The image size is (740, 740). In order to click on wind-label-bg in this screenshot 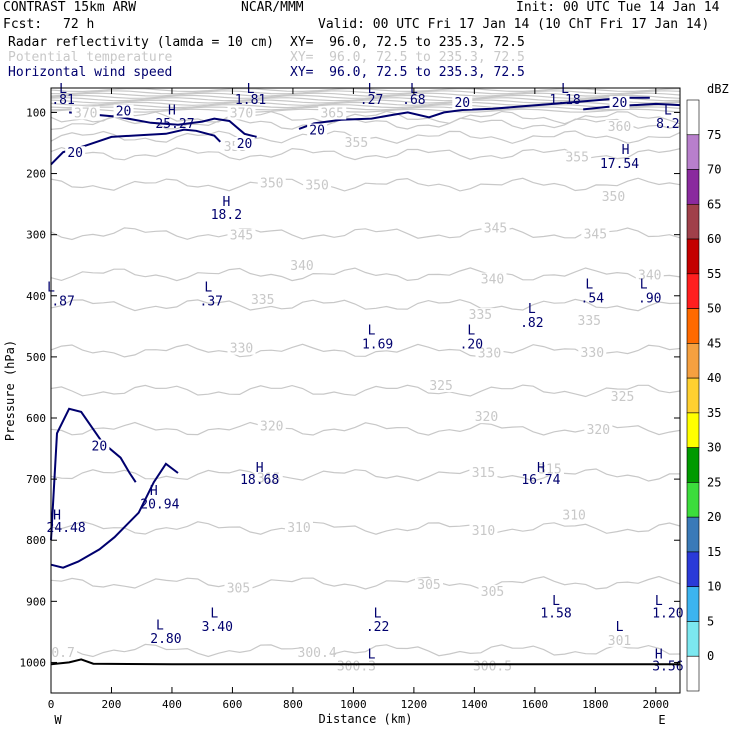, I will do `click(462, 103)`.